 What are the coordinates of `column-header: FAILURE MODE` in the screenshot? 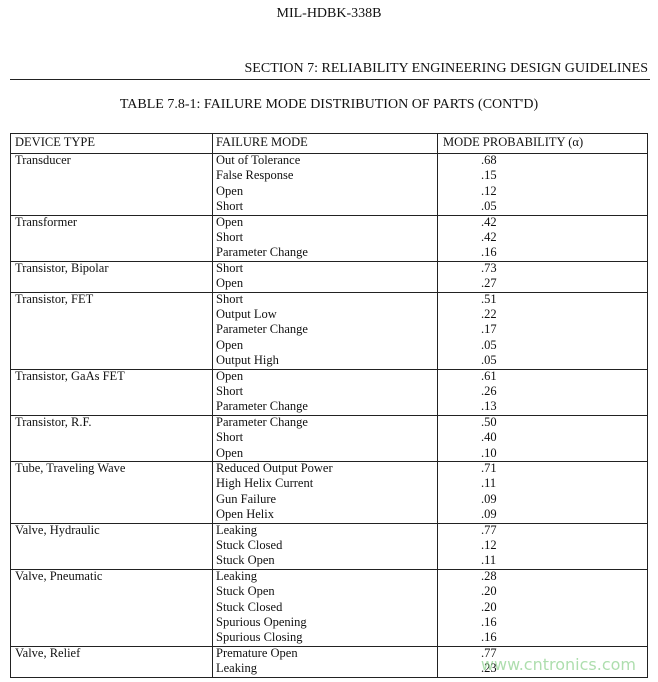 It's located at (262, 142).